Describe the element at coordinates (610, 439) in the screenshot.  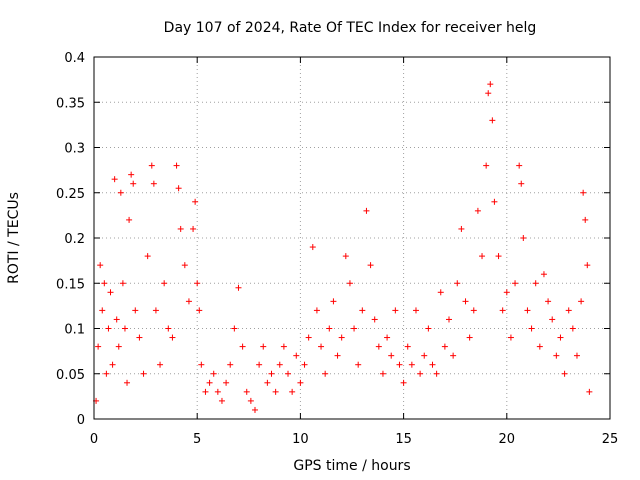
I see `x-tick-label: 25` at that location.